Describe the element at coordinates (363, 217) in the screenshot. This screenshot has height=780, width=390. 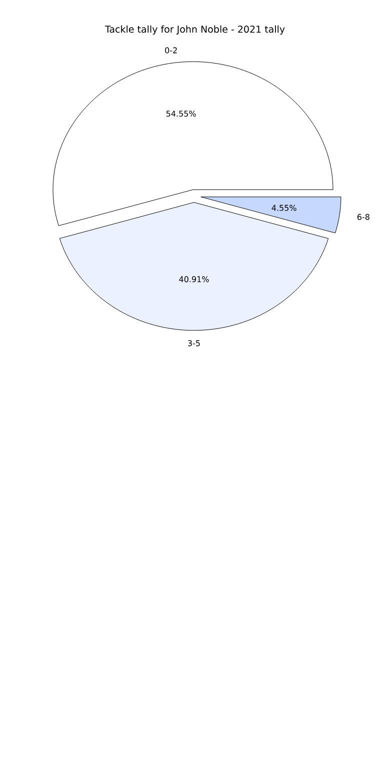
I see `slice-label: 6-8` at that location.